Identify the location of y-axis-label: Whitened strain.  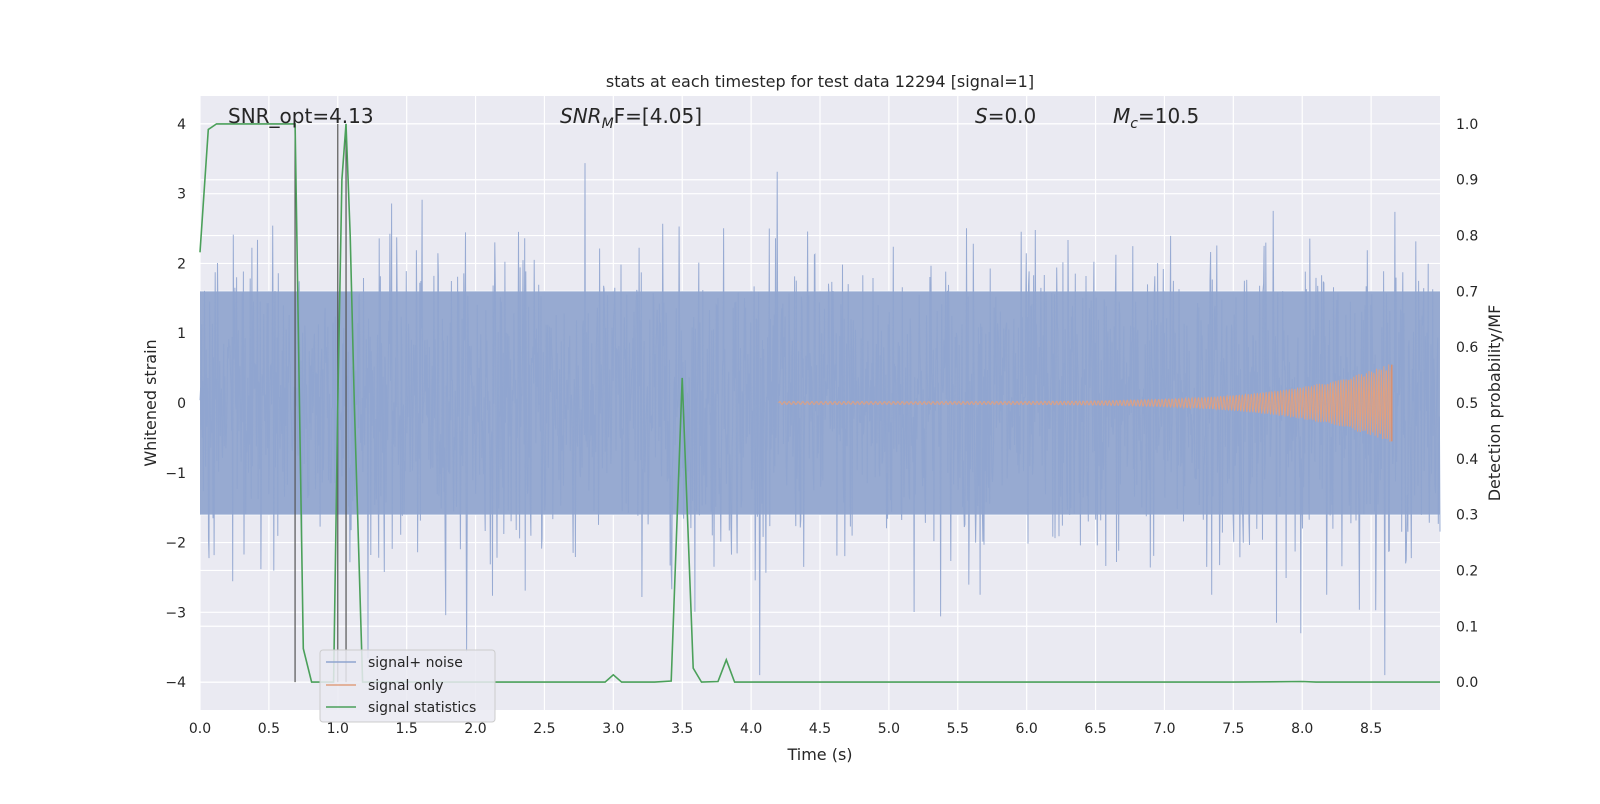
(150, 402).